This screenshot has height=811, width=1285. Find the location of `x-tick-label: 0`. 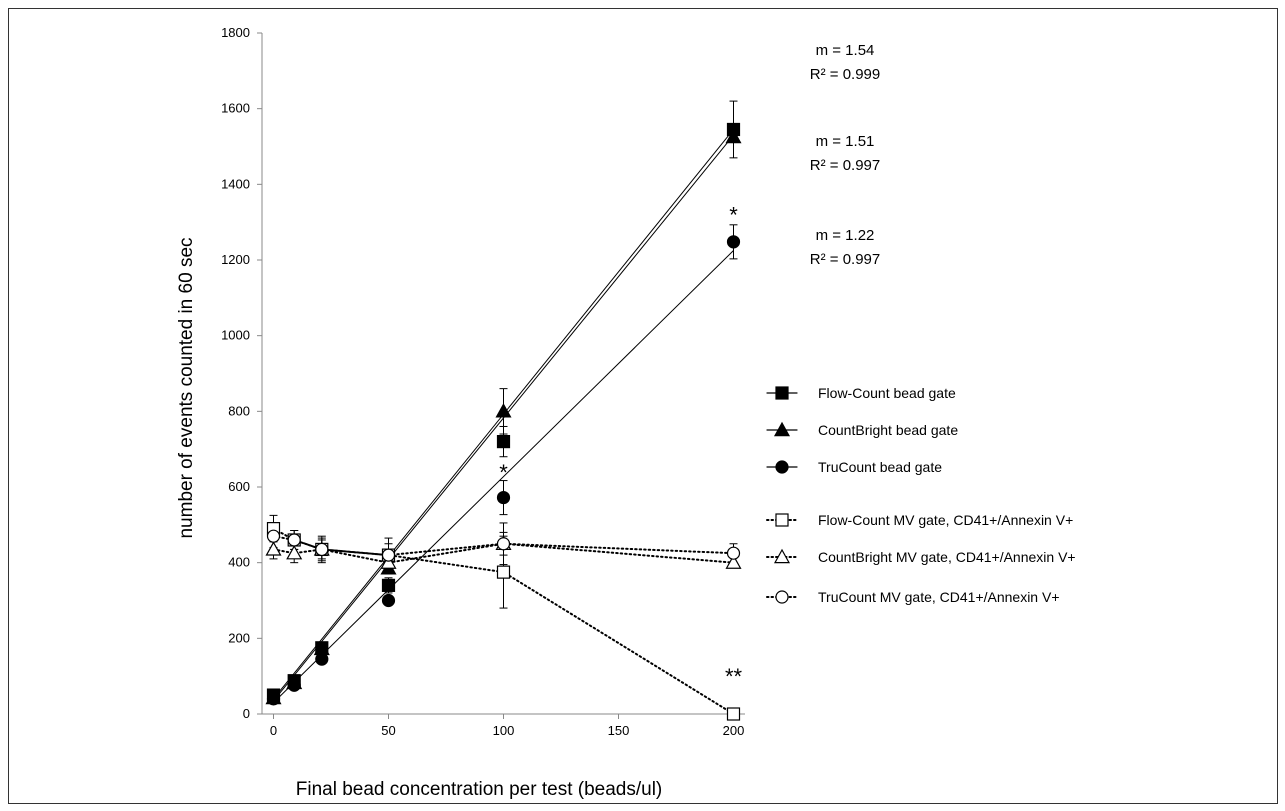

x-tick-label: 0 is located at coordinates (273, 730).